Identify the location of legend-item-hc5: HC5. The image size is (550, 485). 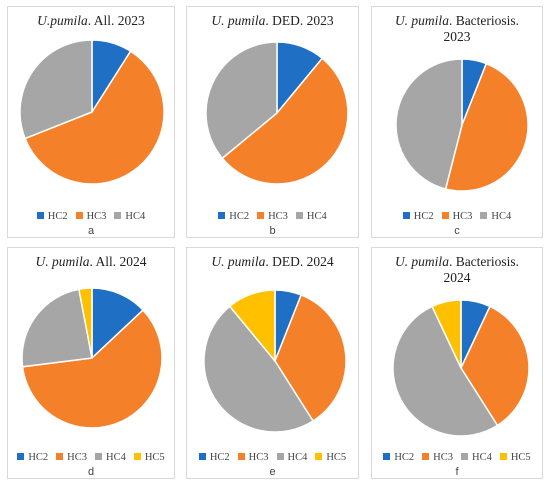
(330, 457).